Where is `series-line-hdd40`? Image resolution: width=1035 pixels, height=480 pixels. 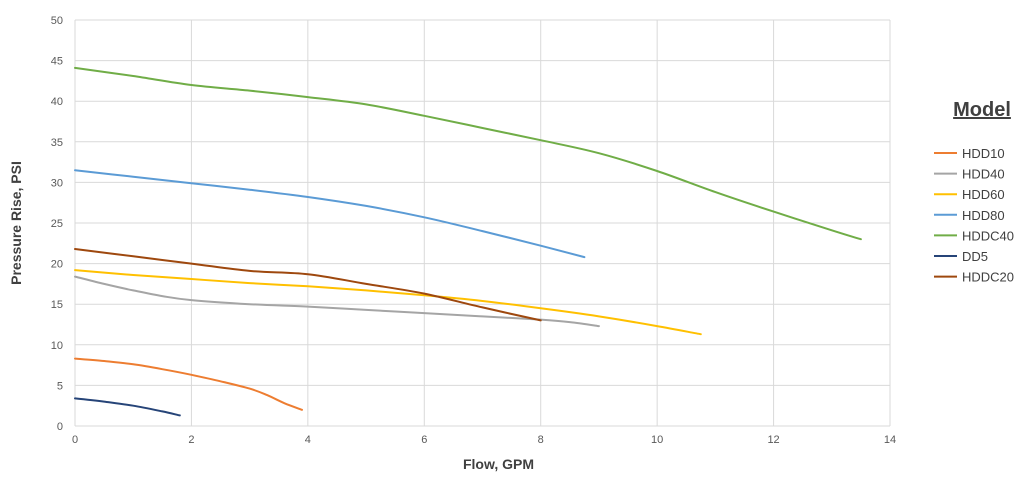 series-line-hdd40 is located at coordinates (337, 301).